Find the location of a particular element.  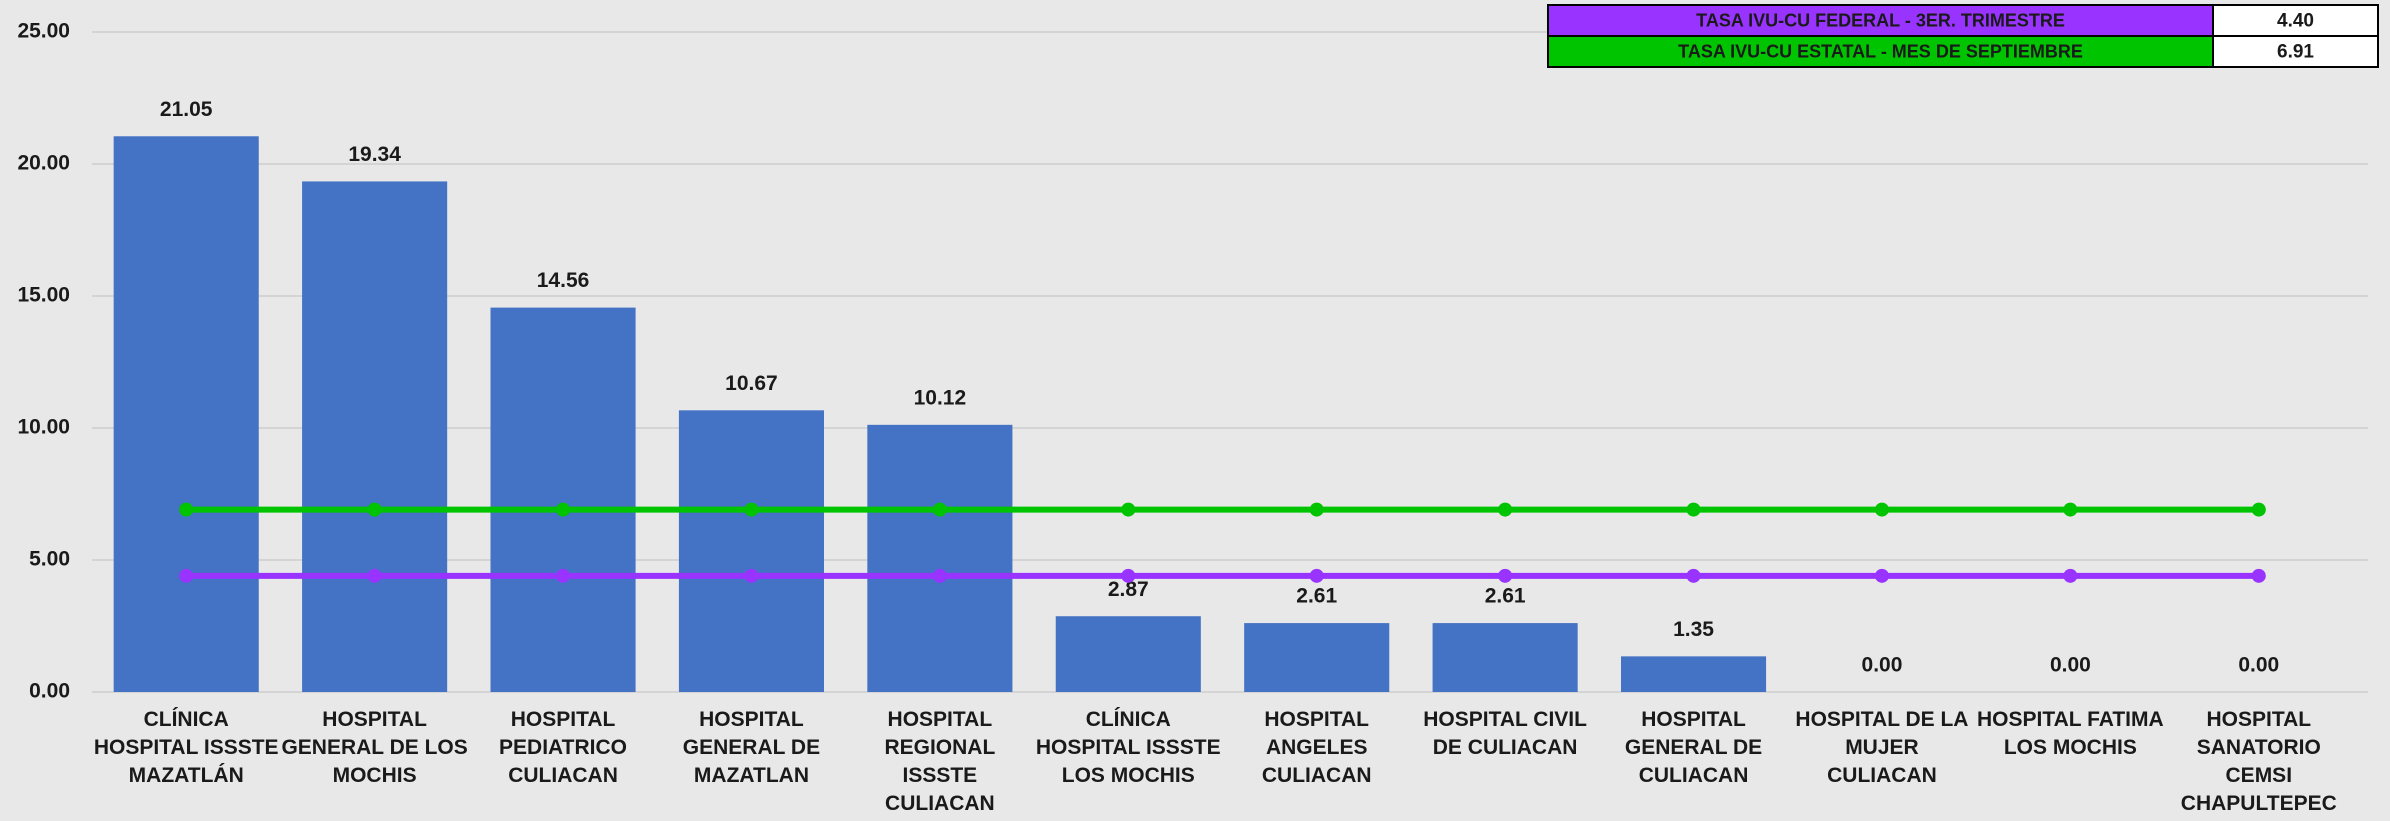

data-label: 10.12 is located at coordinates (940, 397).